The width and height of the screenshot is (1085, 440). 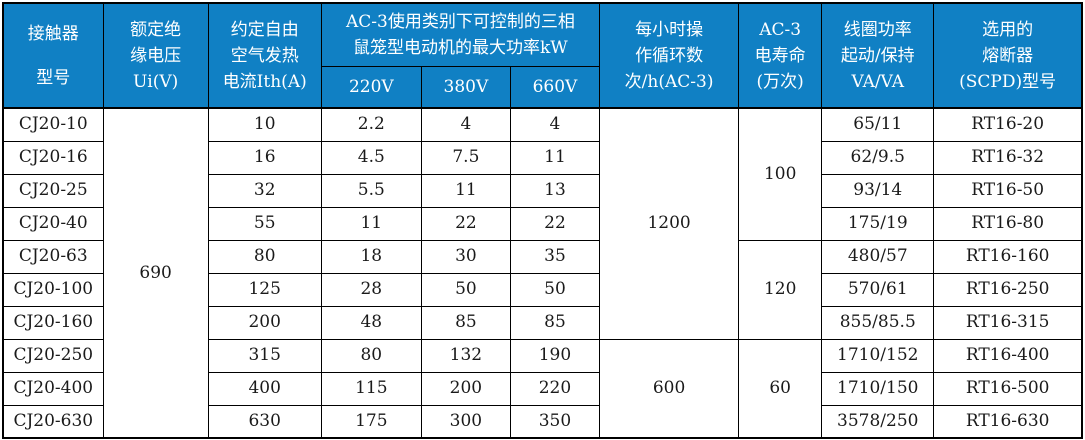 What do you see at coordinates (878, 322) in the screenshot?
I see `cell-coil: 855/85.5` at bounding box center [878, 322].